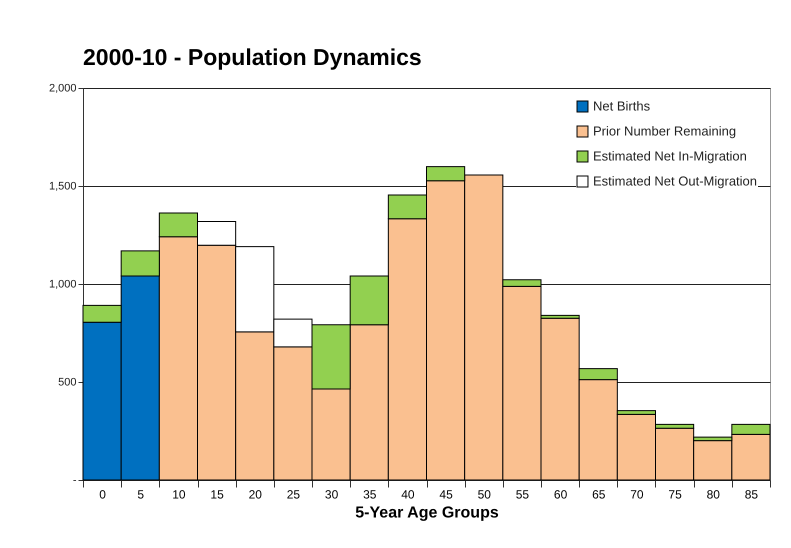 This screenshot has width=791, height=548. What do you see at coordinates (370, 495) in the screenshot?
I see `x-tick-label: 35` at bounding box center [370, 495].